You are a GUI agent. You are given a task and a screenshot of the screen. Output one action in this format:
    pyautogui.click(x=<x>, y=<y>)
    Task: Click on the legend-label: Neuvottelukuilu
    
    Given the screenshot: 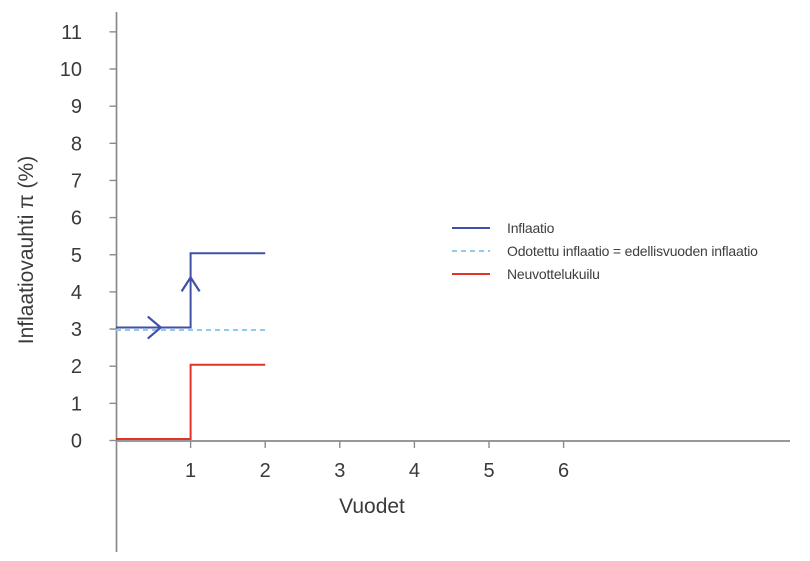 What is the action you would take?
    pyautogui.click(x=553, y=273)
    